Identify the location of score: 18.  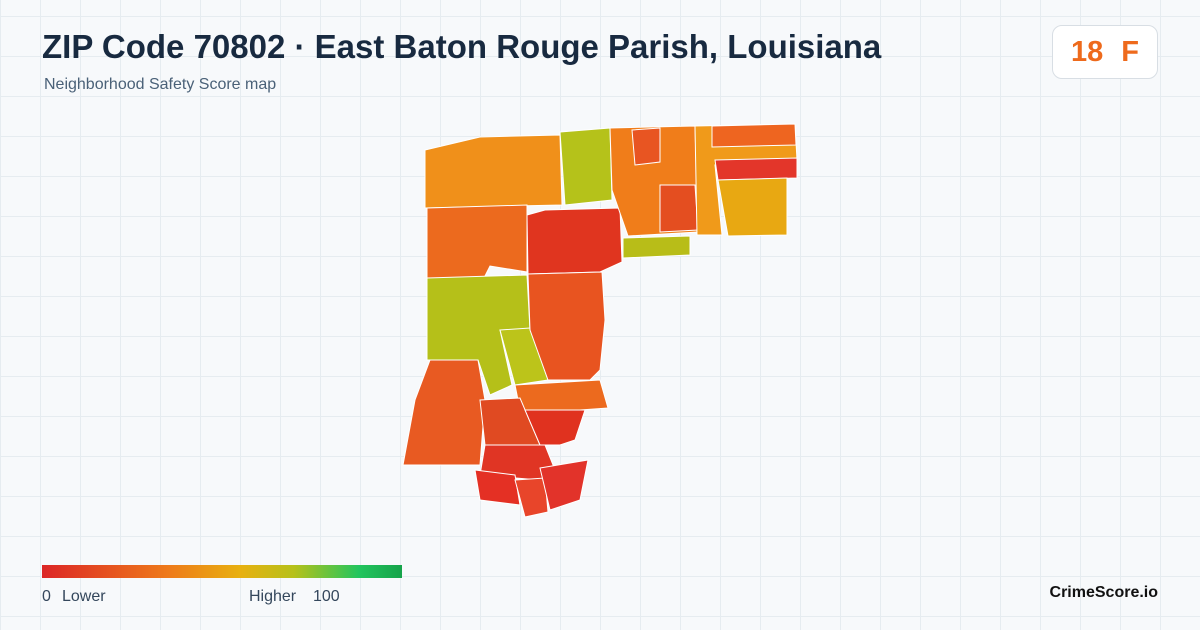
(1087, 51).